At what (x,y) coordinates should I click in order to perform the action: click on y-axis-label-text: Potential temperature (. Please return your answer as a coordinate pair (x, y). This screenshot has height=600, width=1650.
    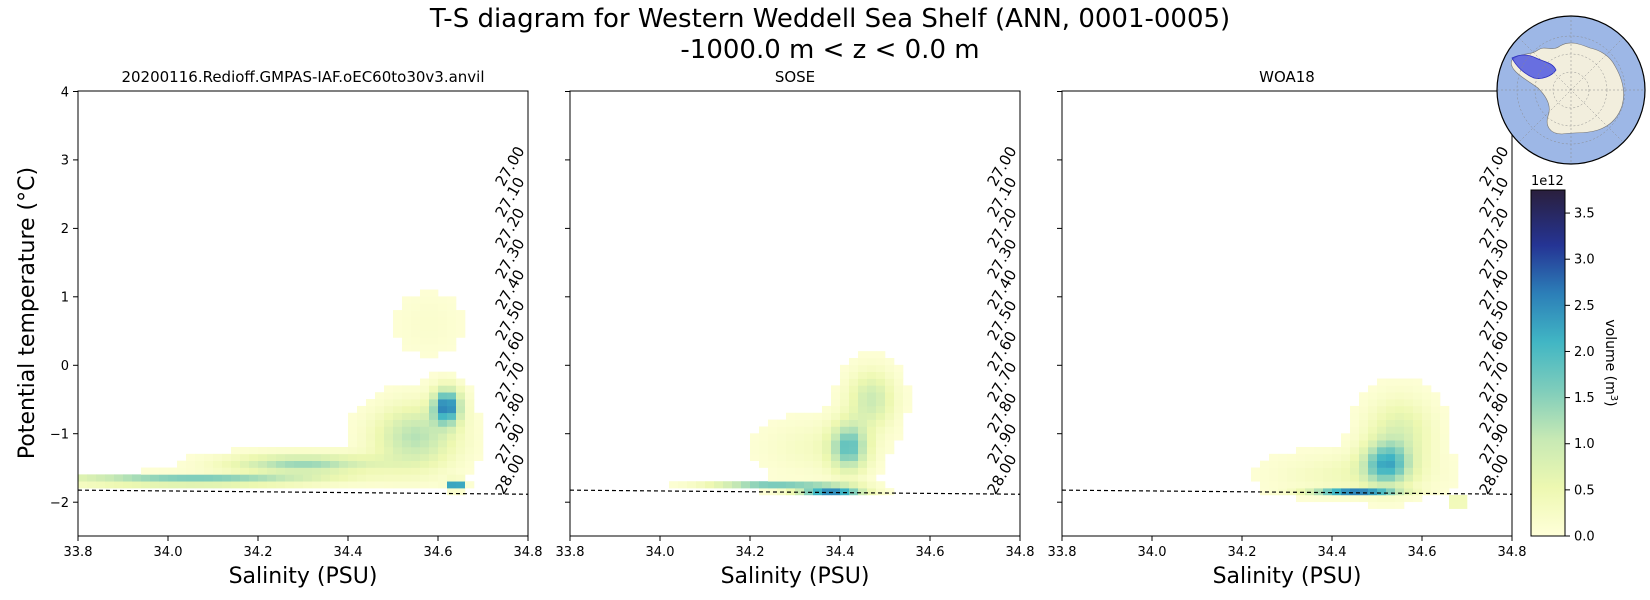
    Looking at the image, I should click on (27, 330).